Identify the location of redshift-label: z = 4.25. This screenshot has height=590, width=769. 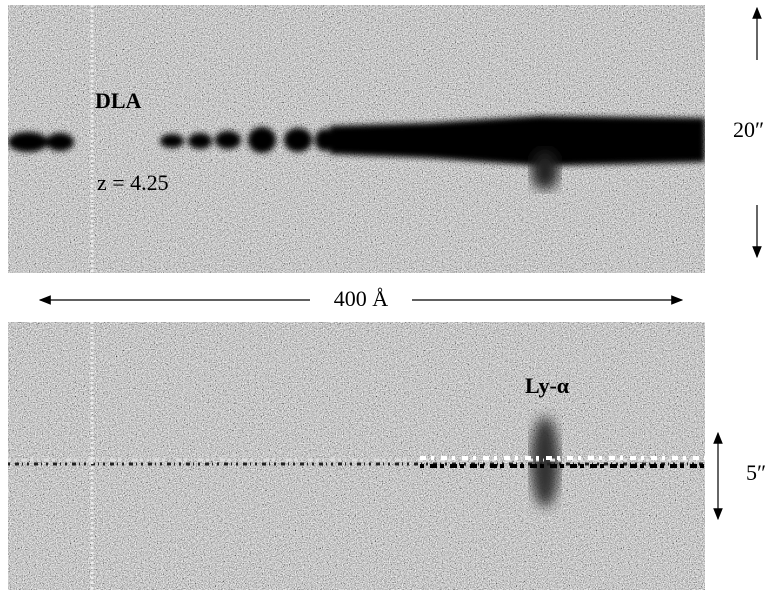
(133, 182).